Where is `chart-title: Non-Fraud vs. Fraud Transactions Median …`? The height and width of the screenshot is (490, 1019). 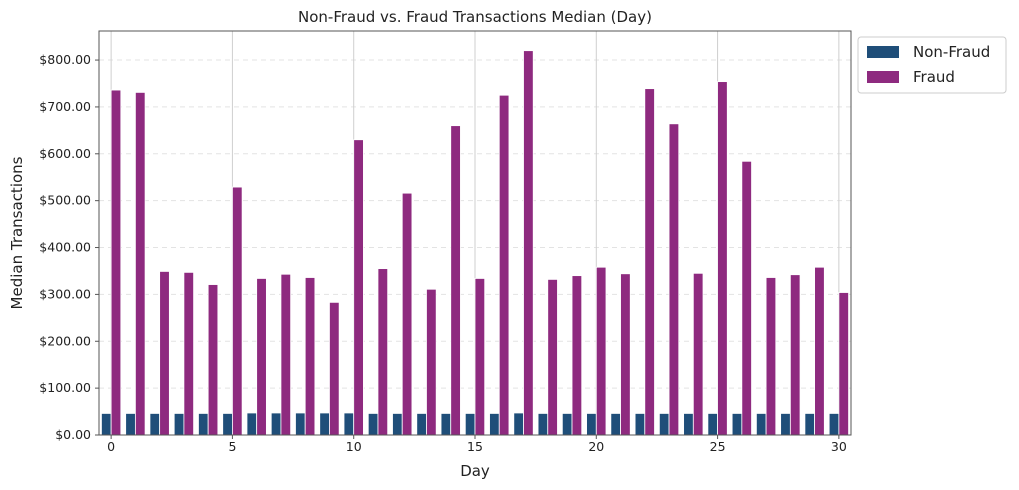 chart-title: Non-Fraud vs. Fraud Transactions Median … is located at coordinates (475, 17).